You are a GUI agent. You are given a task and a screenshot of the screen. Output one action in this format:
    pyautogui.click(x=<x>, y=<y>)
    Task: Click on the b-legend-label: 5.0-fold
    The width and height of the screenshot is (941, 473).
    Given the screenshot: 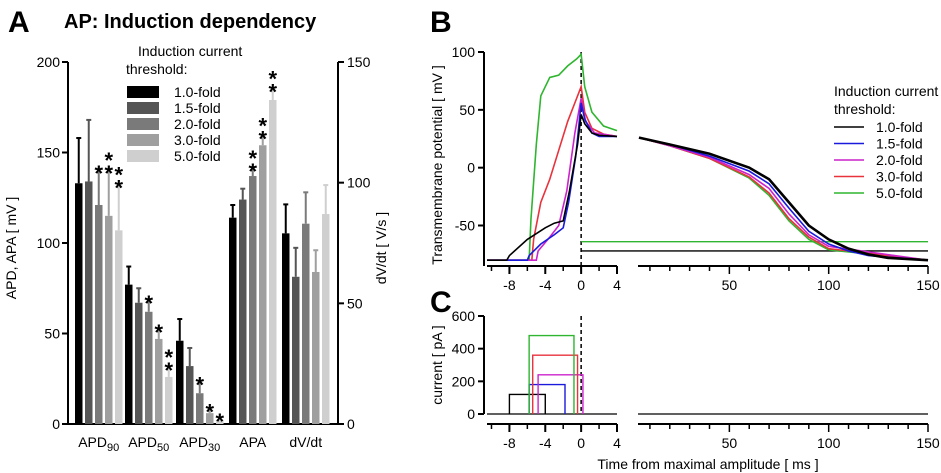 What is the action you would take?
    pyautogui.click(x=899, y=193)
    